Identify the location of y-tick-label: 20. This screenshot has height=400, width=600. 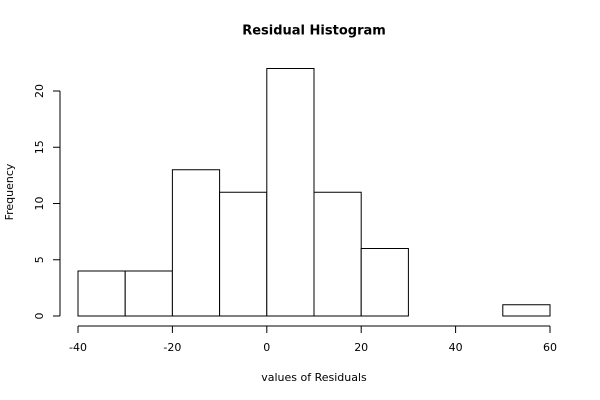
(39, 91).